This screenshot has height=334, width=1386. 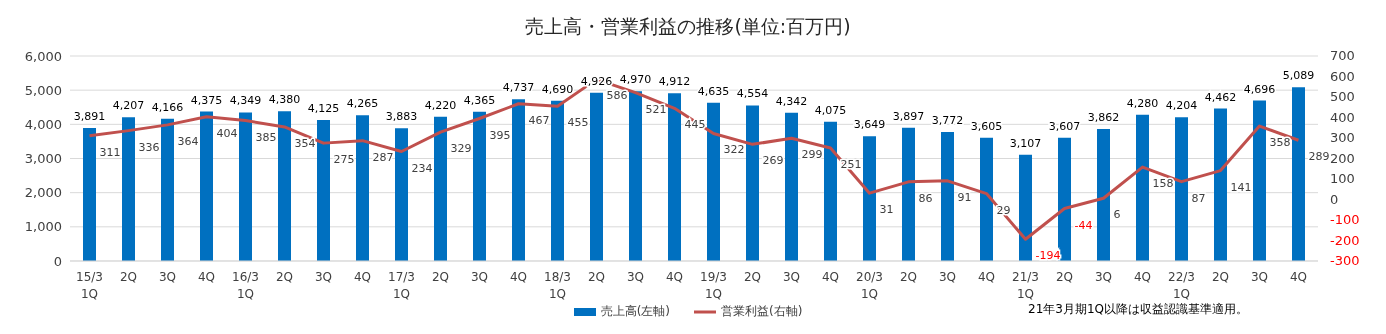 I want to click on data-label: 4,912, so click(x=674, y=82).